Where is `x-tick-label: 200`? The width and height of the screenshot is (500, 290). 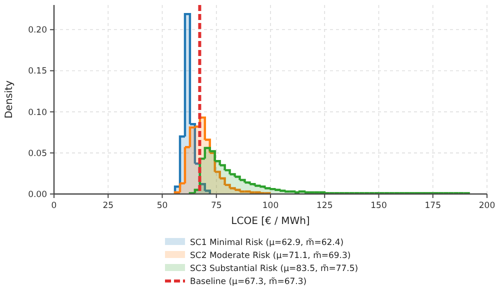 x-tick-label: 200 is located at coordinates (487, 206).